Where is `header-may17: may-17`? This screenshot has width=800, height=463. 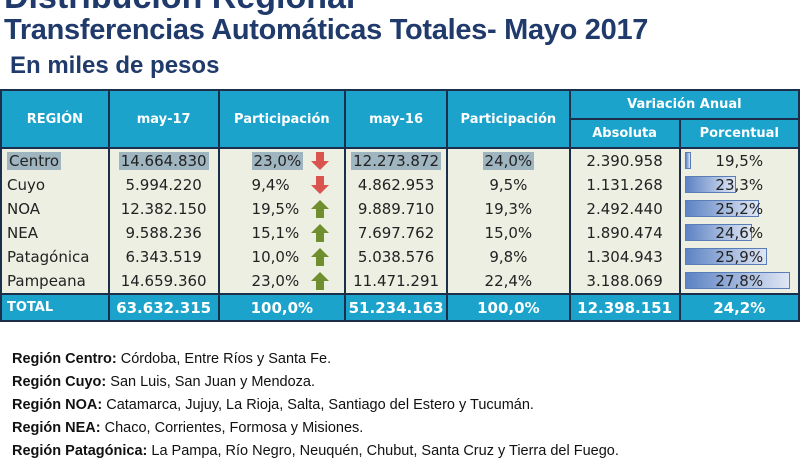
header-may17: may-17 is located at coordinates (163, 119).